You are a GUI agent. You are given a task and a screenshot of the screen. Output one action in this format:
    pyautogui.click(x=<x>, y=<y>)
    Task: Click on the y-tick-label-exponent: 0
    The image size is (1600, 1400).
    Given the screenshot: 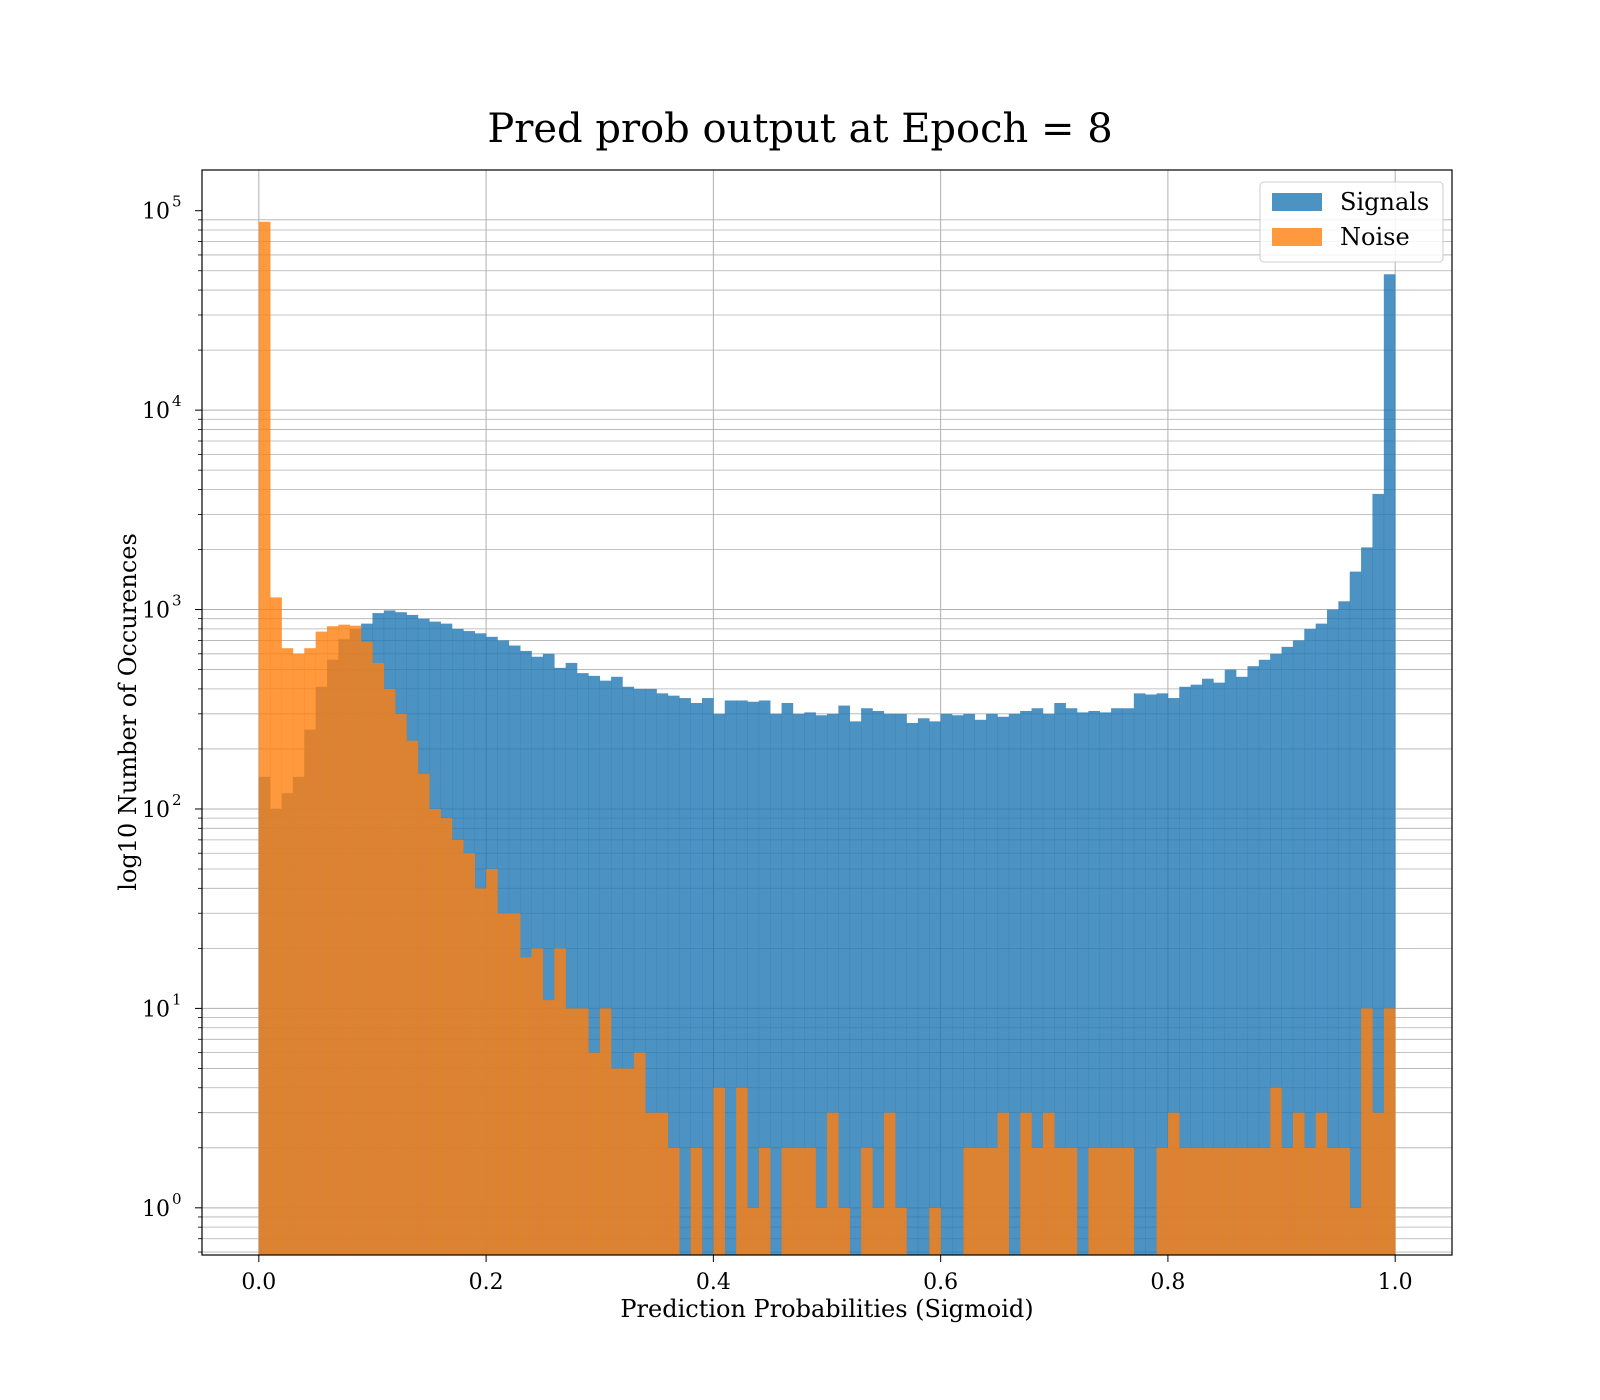 What is the action you would take?
    pyautogui.click(x=177, y=1199)
    